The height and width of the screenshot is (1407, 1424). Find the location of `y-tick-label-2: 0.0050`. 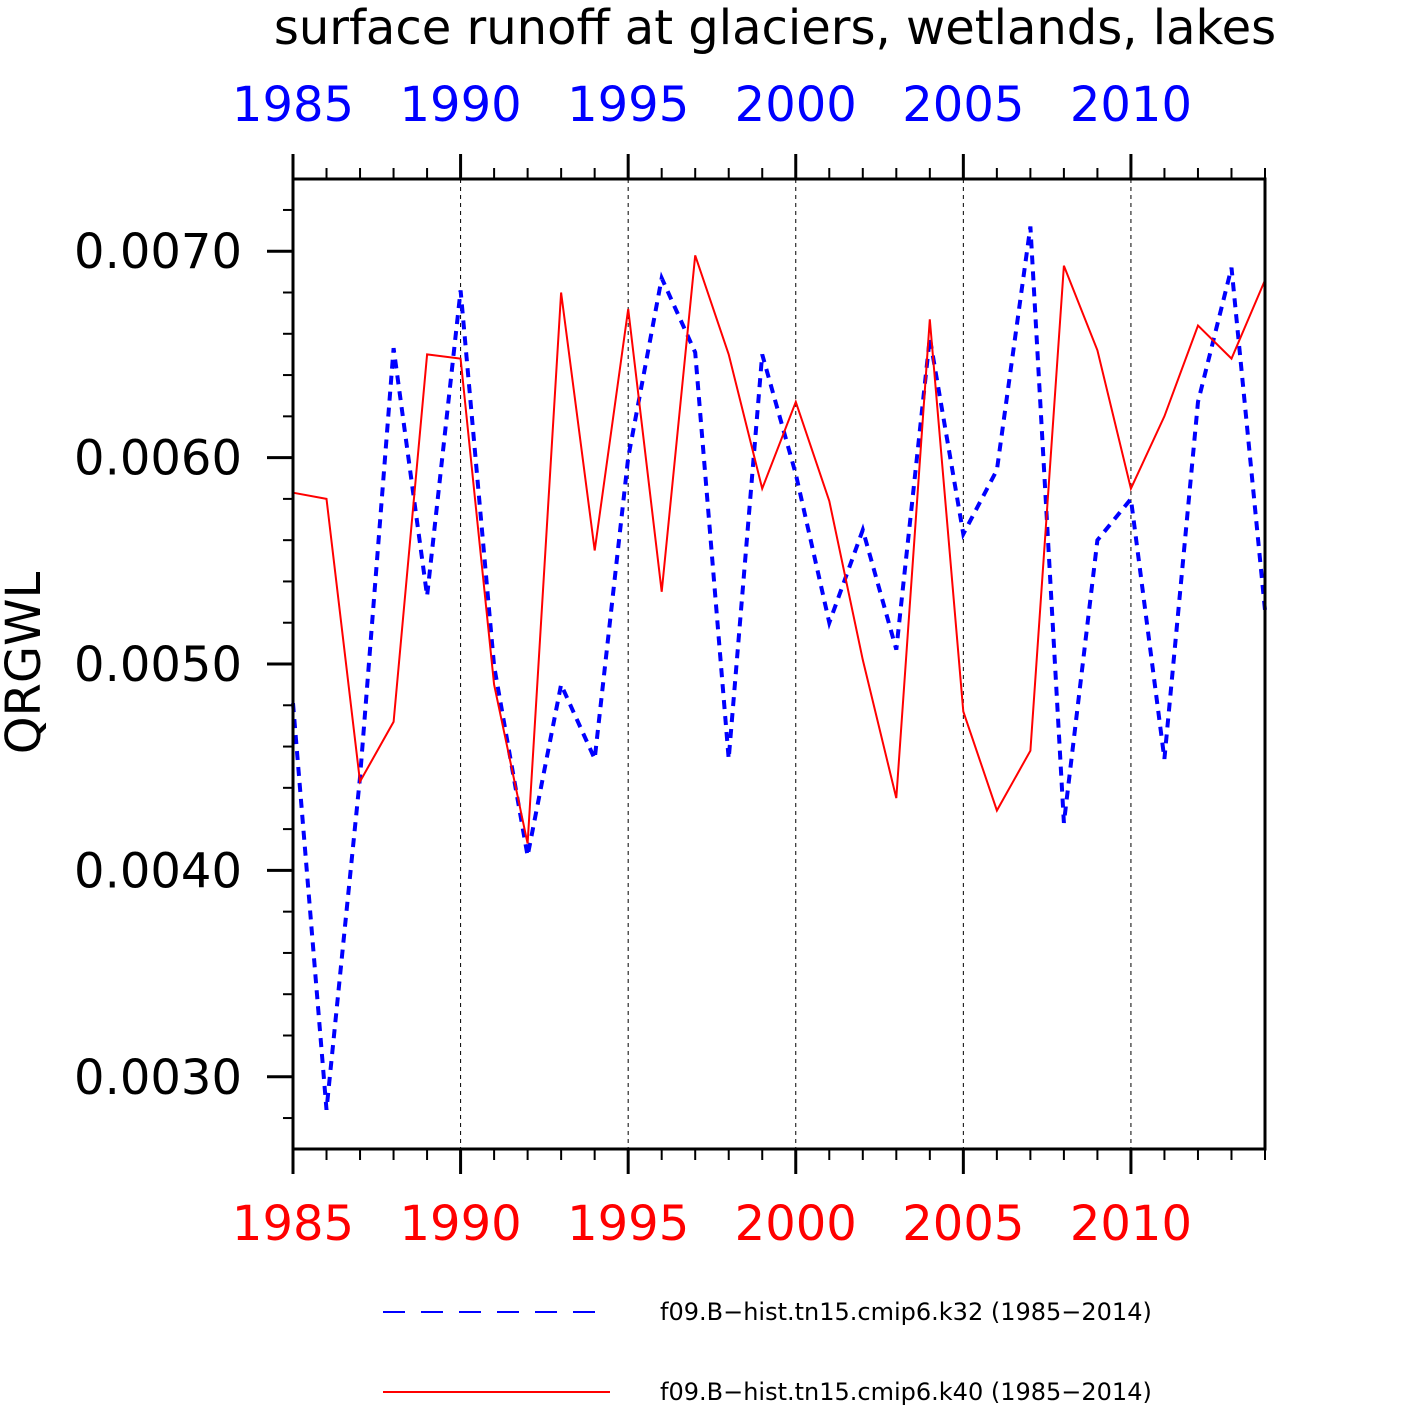

y-tick-label-2: 0.0050 is located at coordinates (158, 665).